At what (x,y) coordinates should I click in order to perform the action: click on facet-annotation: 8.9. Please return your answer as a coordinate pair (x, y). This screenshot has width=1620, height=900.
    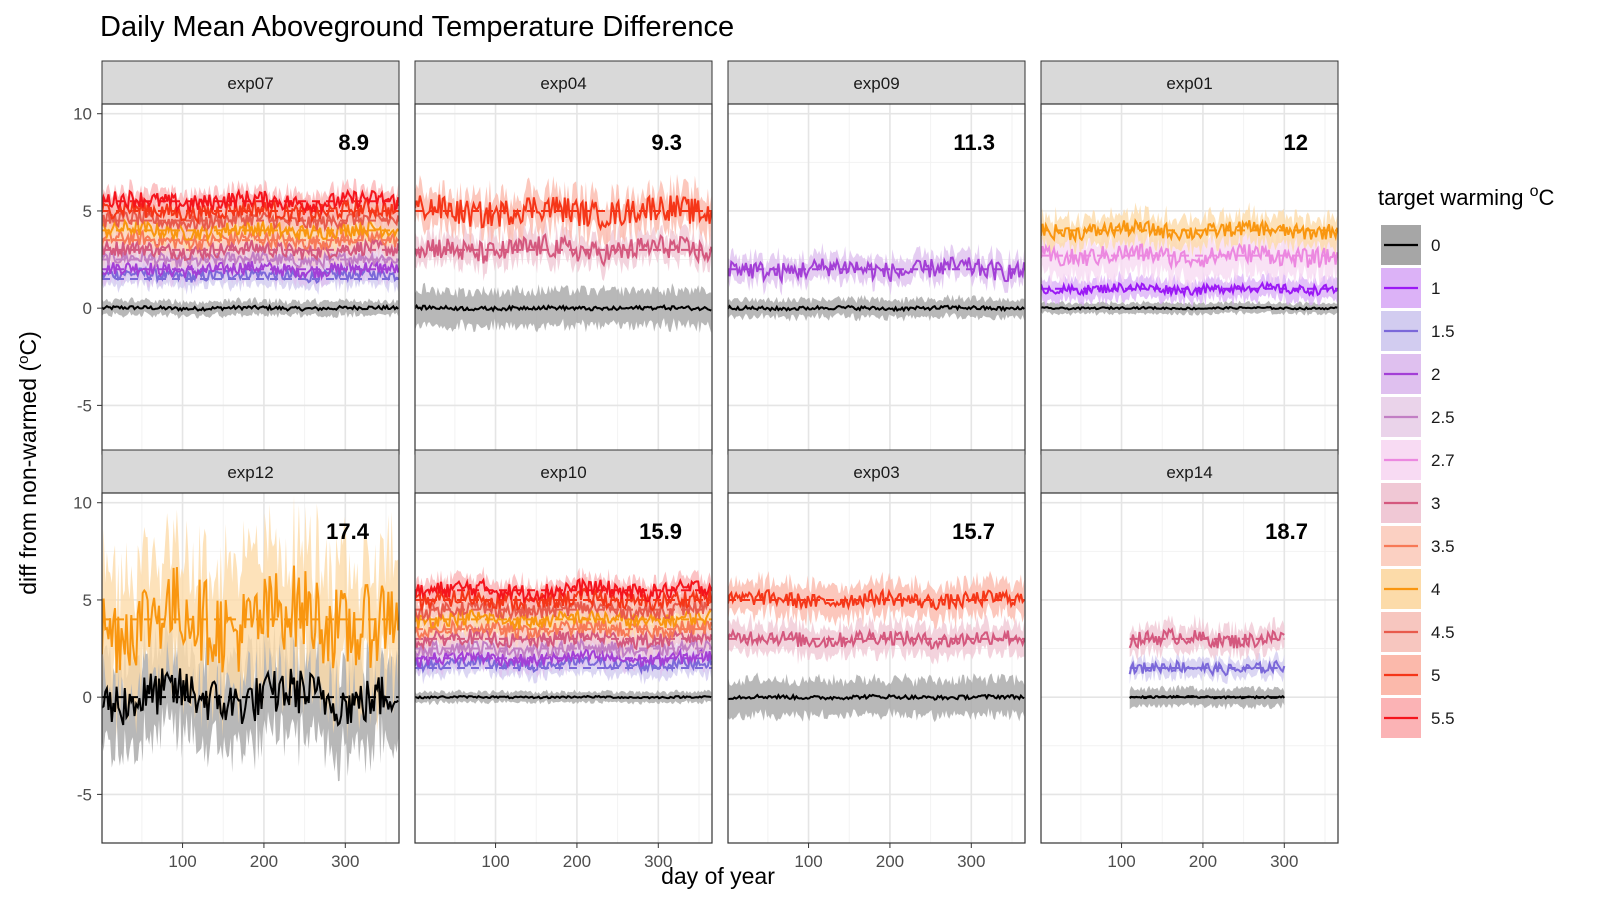
    Looking at the image, I should click on (353, 142).